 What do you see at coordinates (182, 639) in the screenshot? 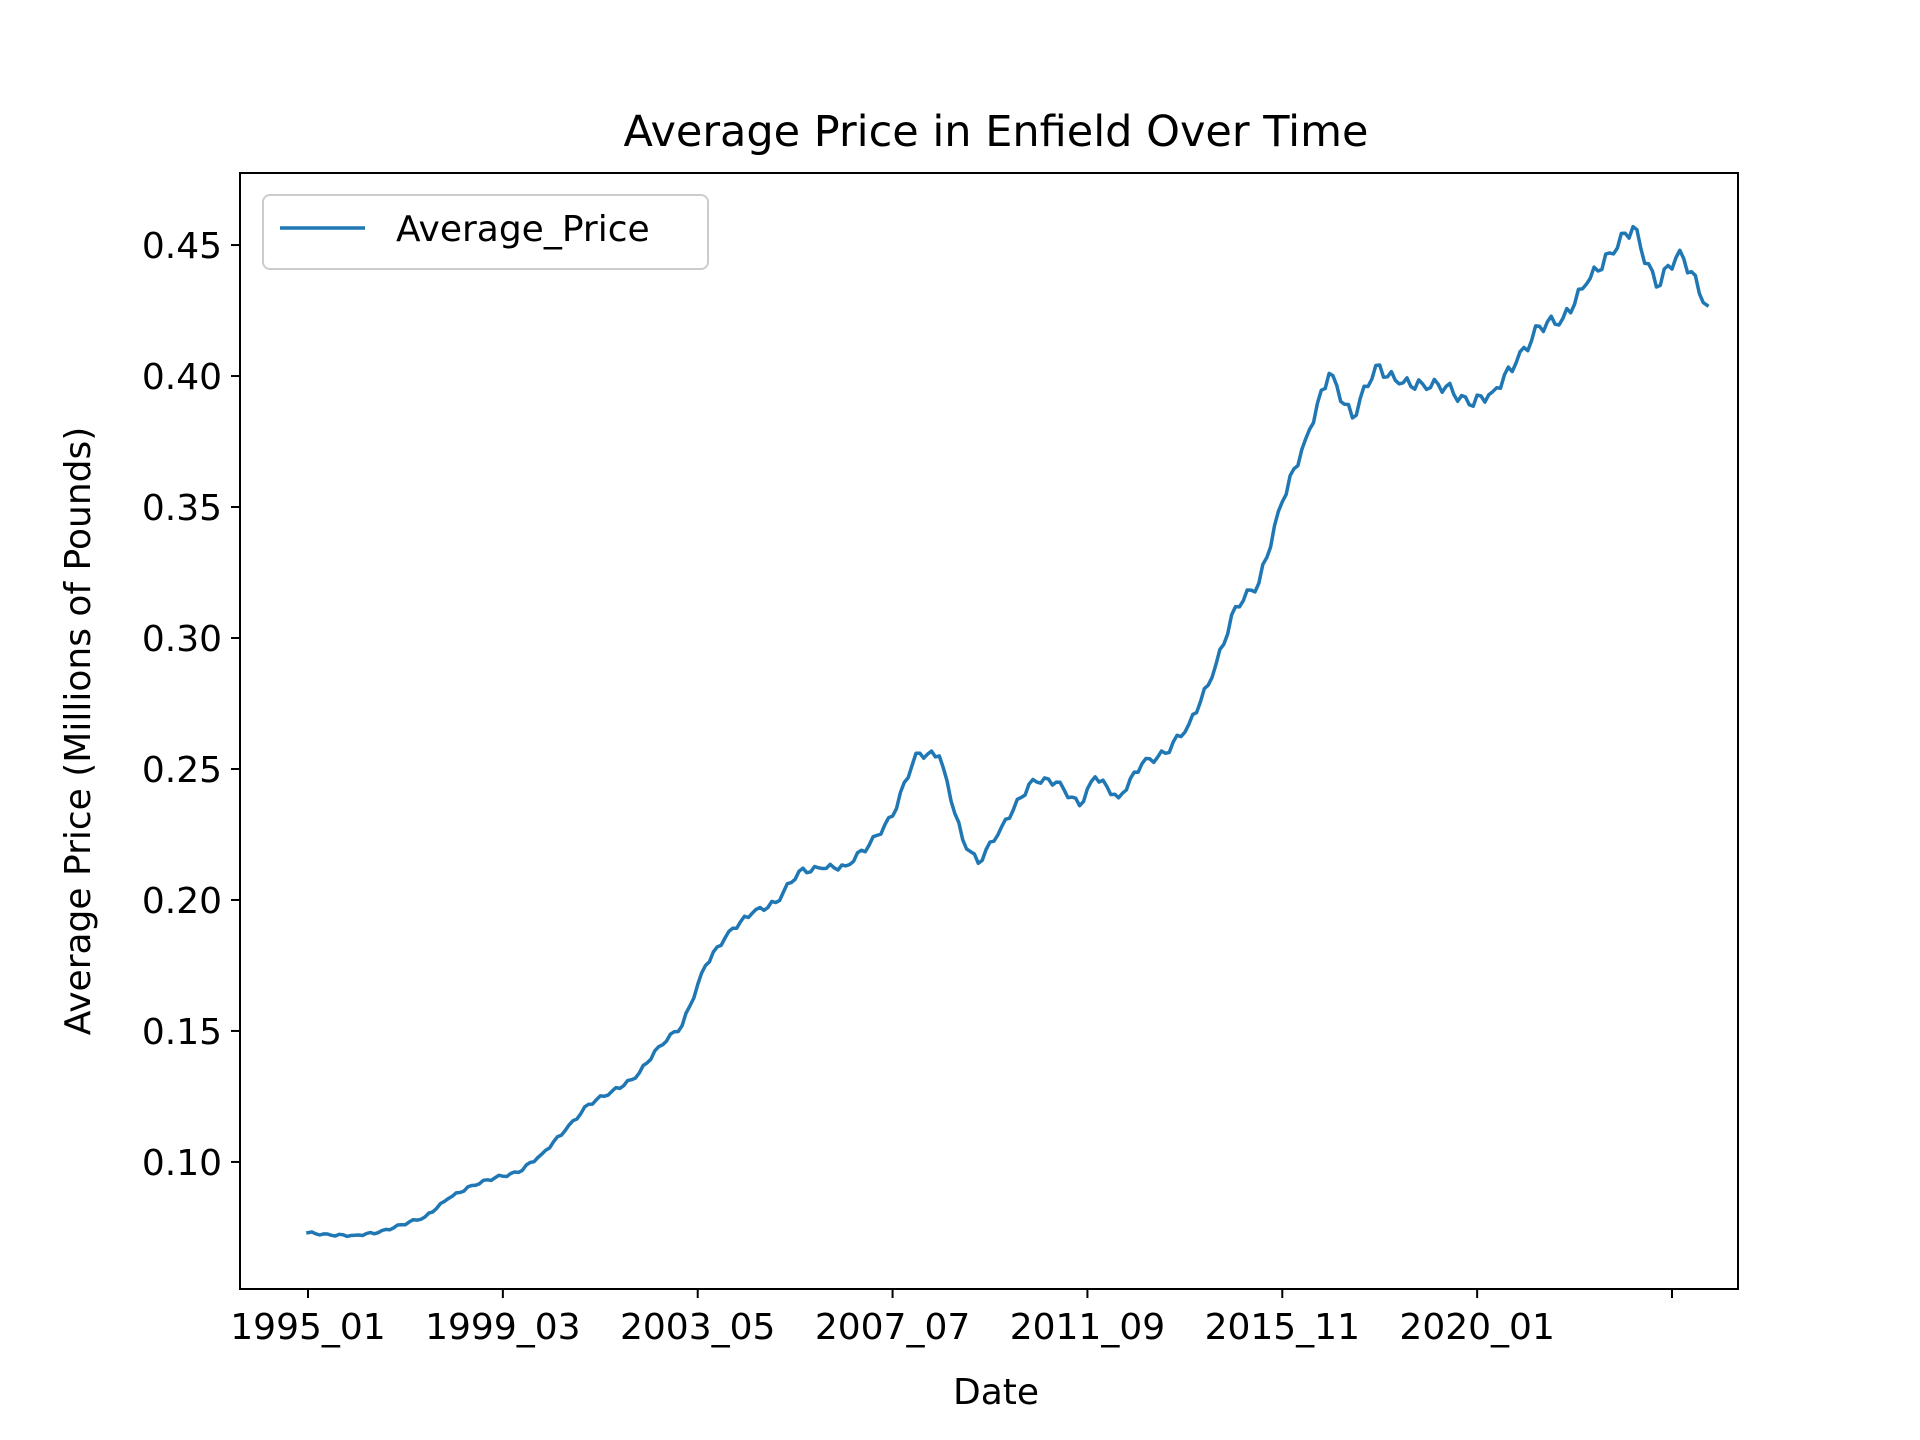
I see `y-tick-label: 0.30` at bounding box center [182, 639].